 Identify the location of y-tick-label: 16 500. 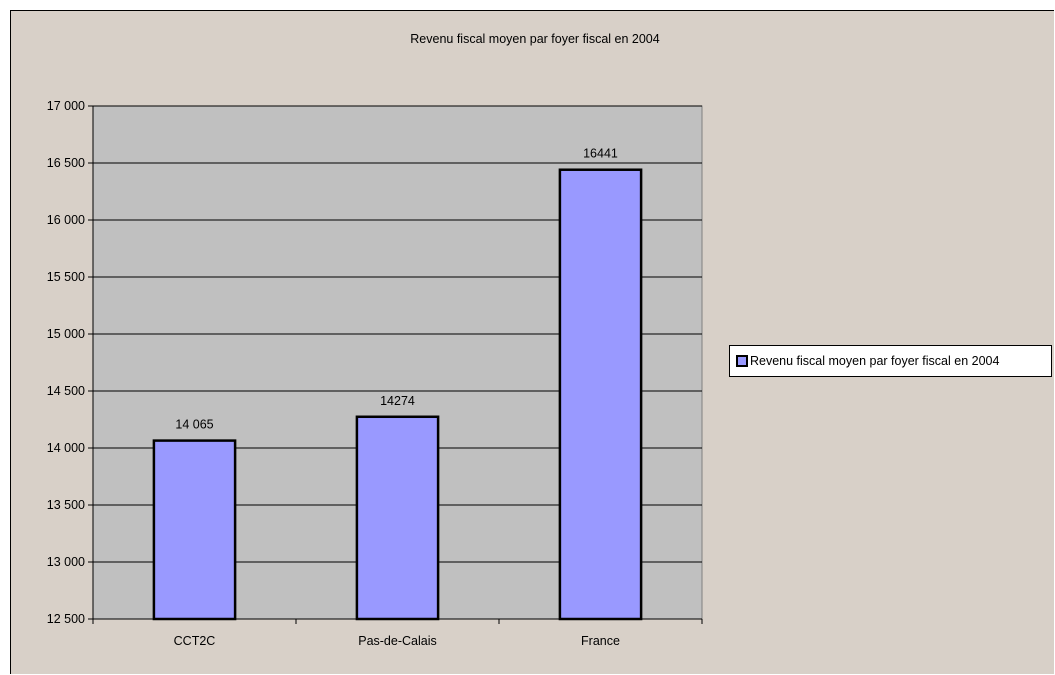
(66, 163).